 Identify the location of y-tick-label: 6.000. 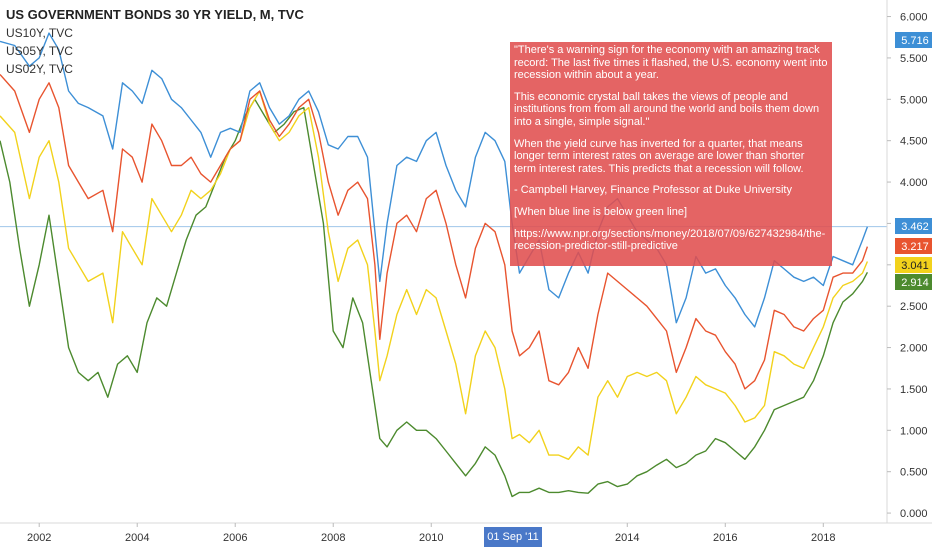
(914, 18).